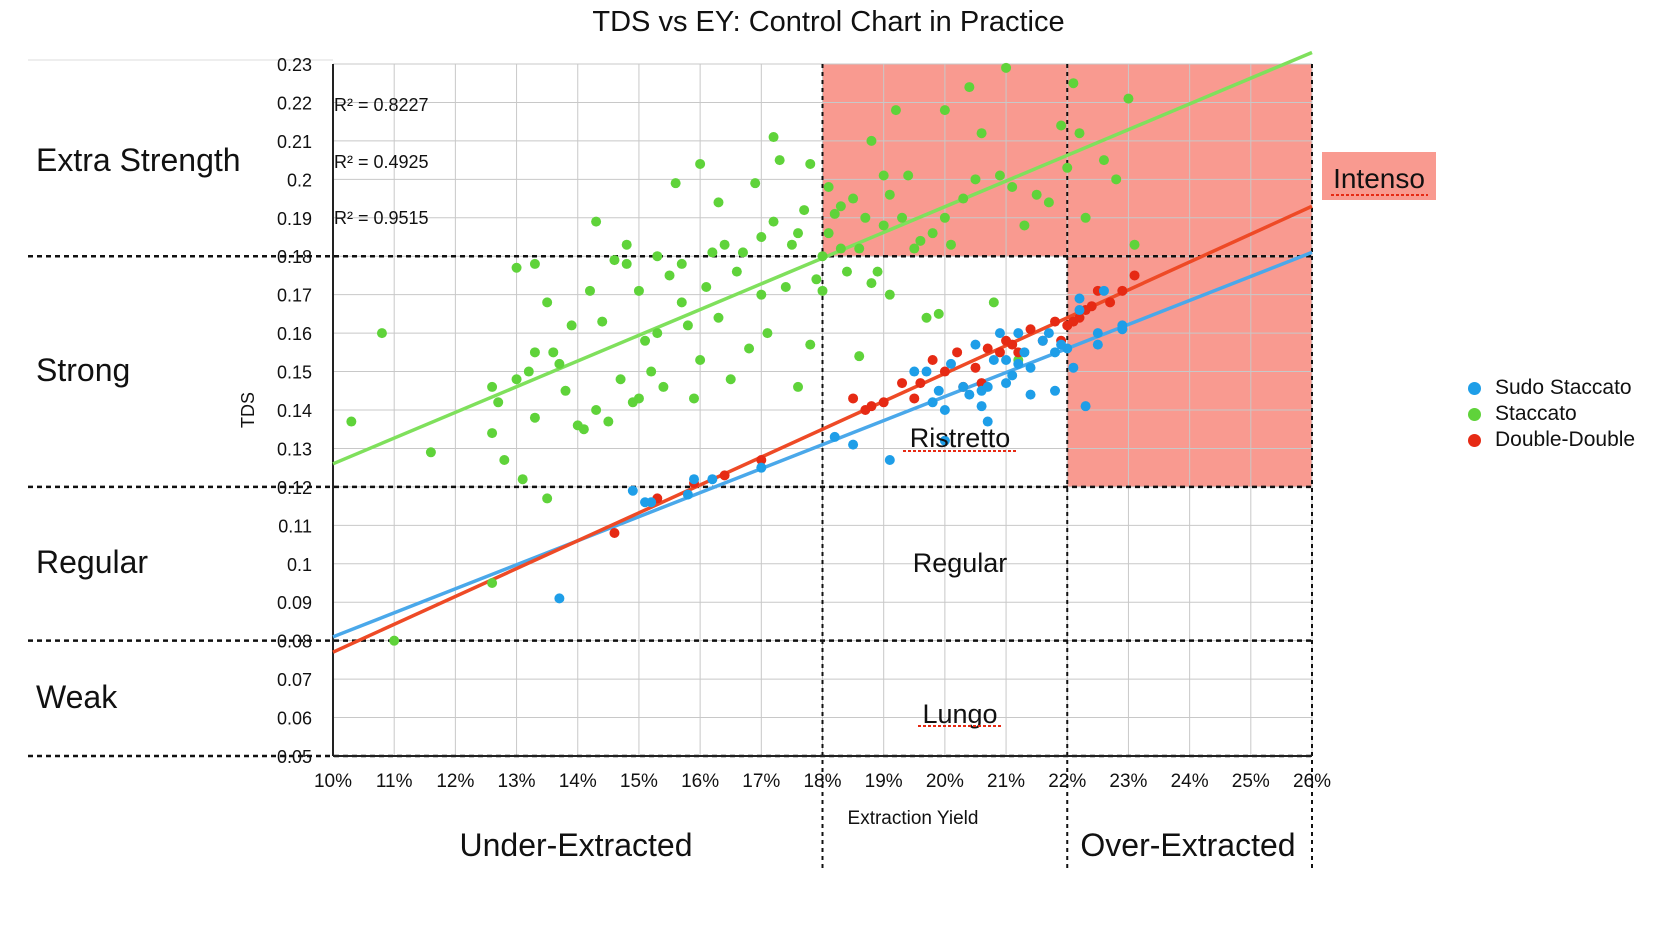  What do you see at coordinates (294, 411) in the screenshot?
I see `y-tick-label: 0.14` at bounding box center [294, 411].